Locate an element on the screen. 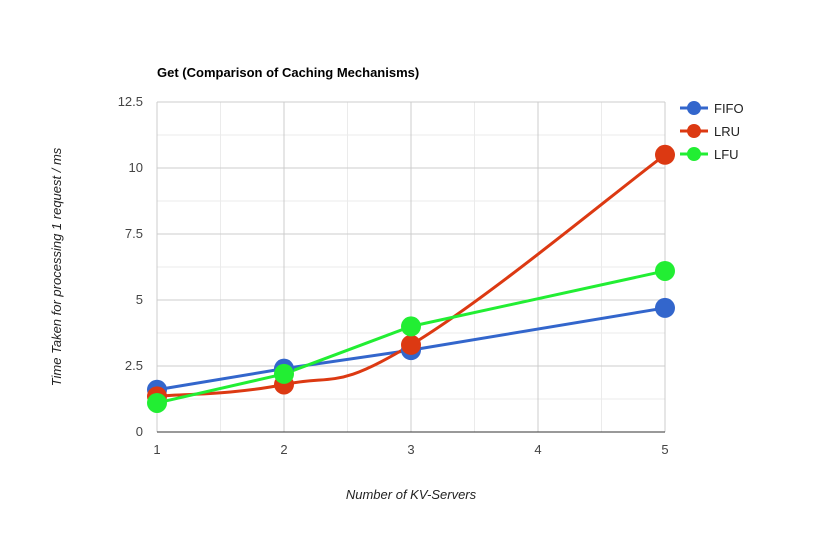 The width and height of the screenshot is (823, 534). legend-label: FIFO is located at coordinates (729, 108).